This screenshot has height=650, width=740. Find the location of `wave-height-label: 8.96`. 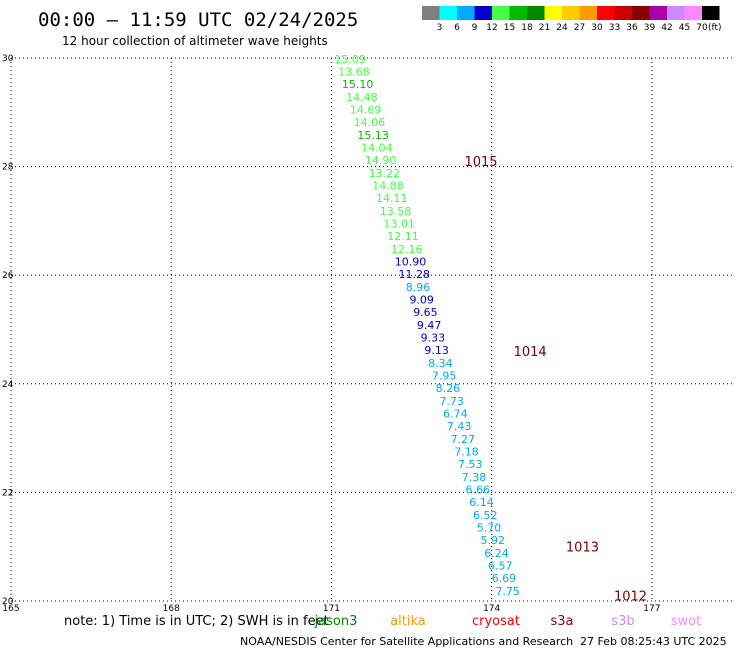

wave-height-label: 8.96 is located at coordinates (418, 287).